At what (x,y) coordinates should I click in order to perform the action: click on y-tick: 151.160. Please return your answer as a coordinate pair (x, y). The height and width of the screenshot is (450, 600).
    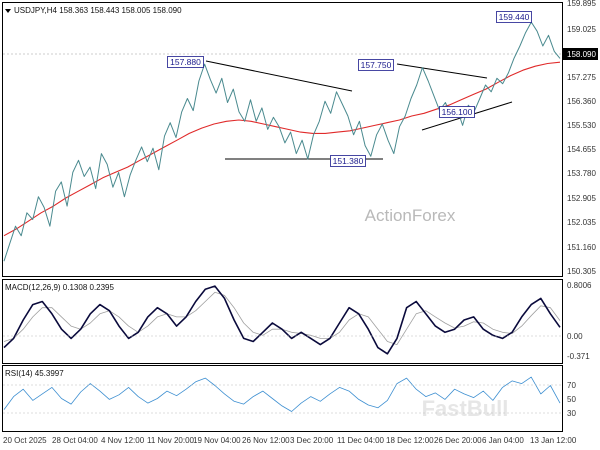
    Looking at the image, I should click on (581, 247).